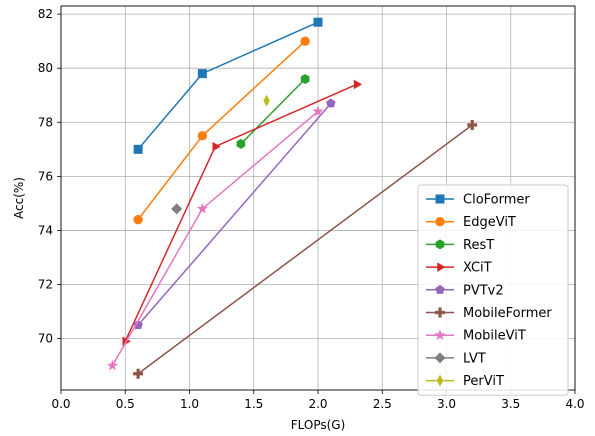 This screenshot has height=436, width=595. I want to click on legend-label: XCiT, so click(477, 268).